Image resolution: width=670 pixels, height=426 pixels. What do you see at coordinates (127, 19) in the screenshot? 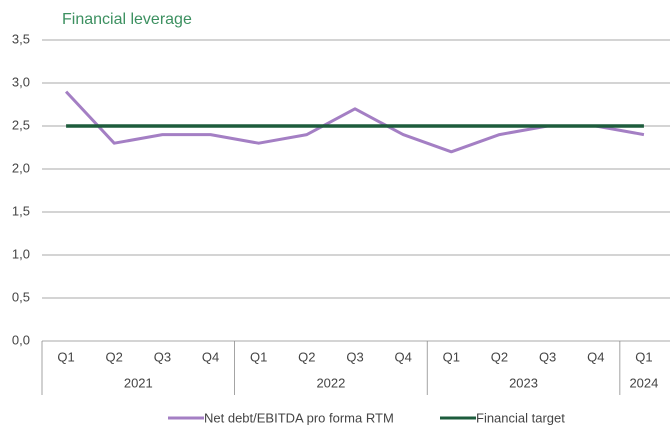
I see `chart-title: Financial leverage` at bounding box center [127, 19].